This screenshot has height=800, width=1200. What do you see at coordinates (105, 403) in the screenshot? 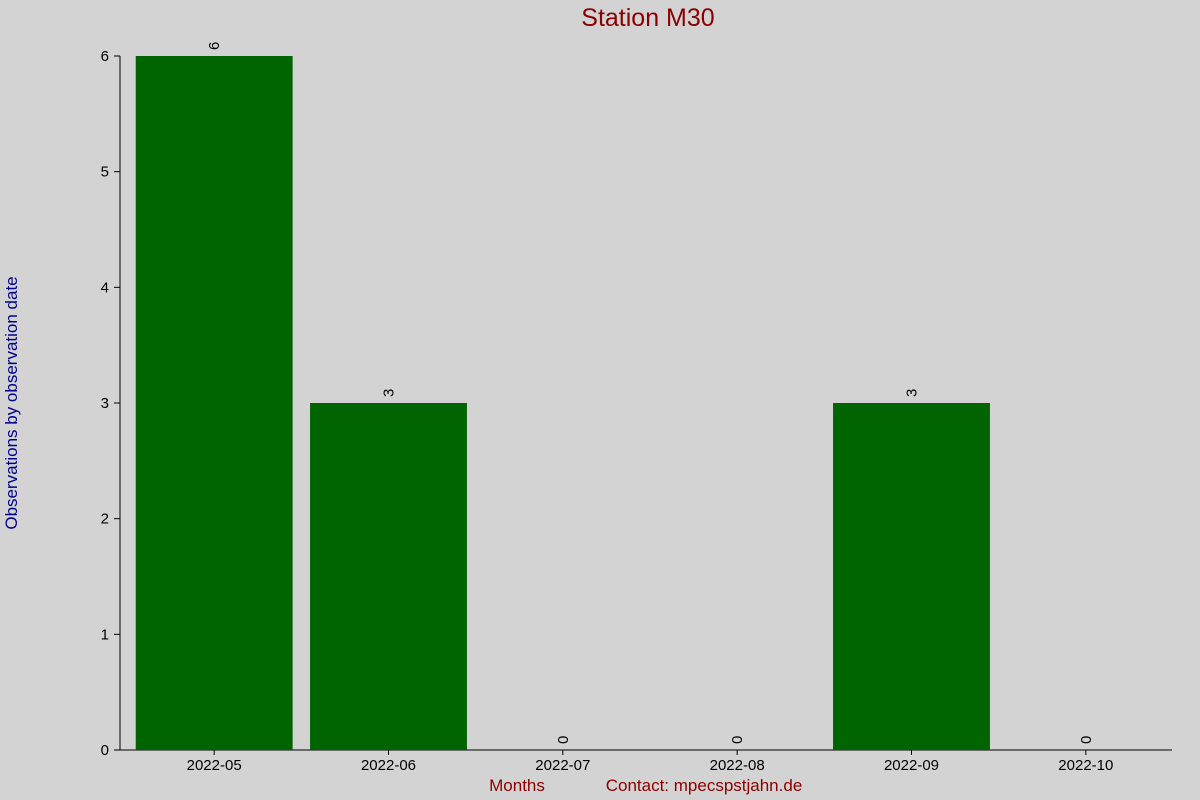
I see `y-tick-label: 3` at bounding box center [105, 403].